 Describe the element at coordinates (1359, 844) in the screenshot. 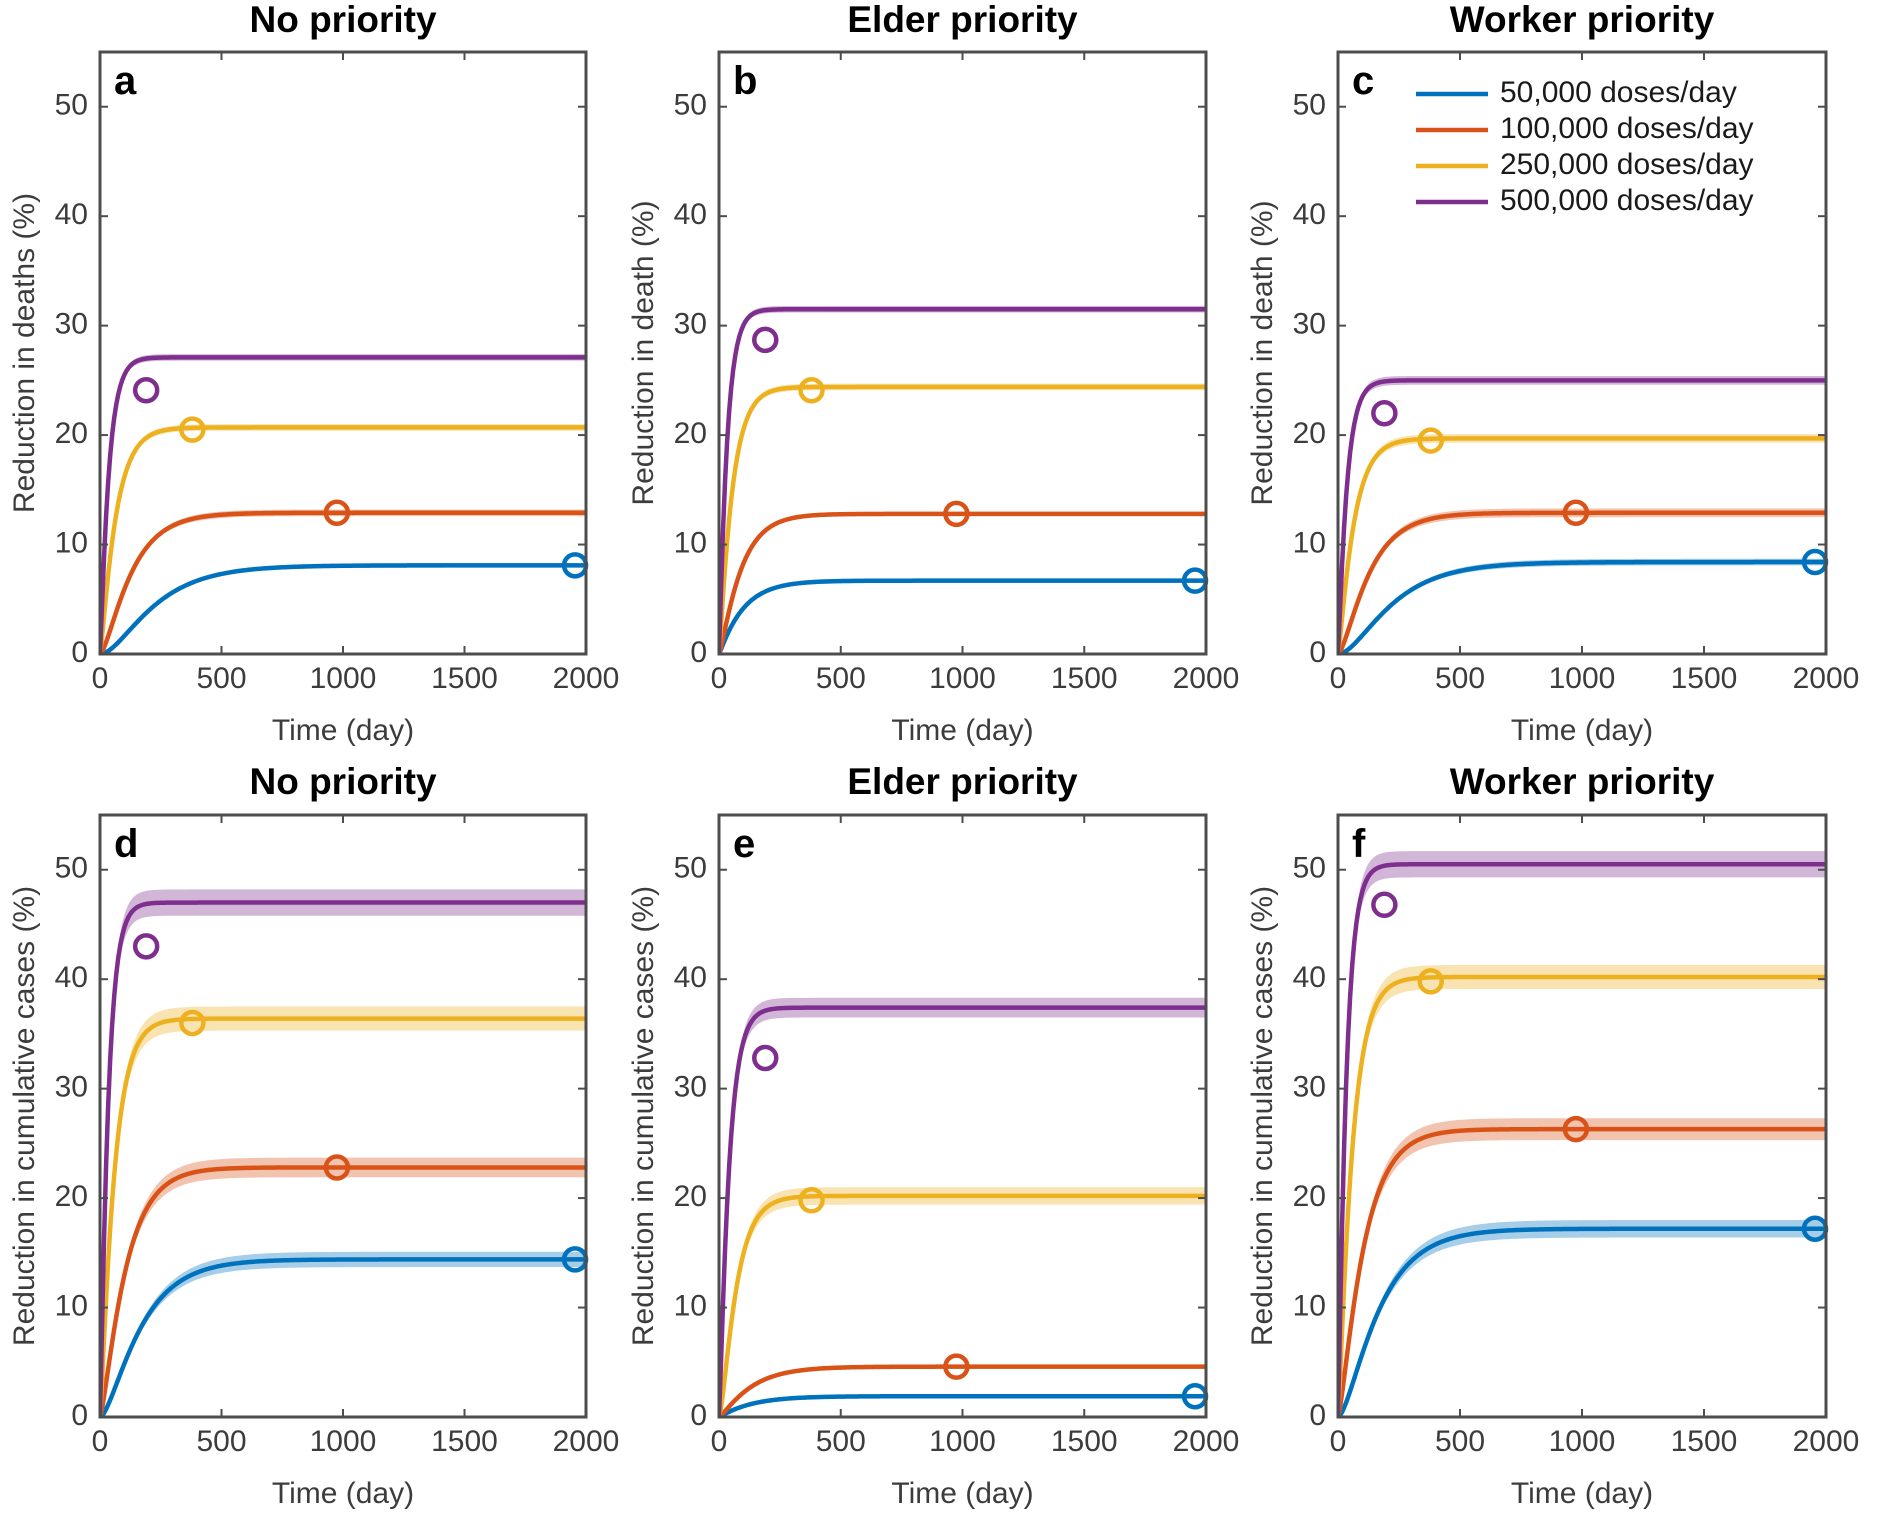

I see `panel-letter: f` at that location.